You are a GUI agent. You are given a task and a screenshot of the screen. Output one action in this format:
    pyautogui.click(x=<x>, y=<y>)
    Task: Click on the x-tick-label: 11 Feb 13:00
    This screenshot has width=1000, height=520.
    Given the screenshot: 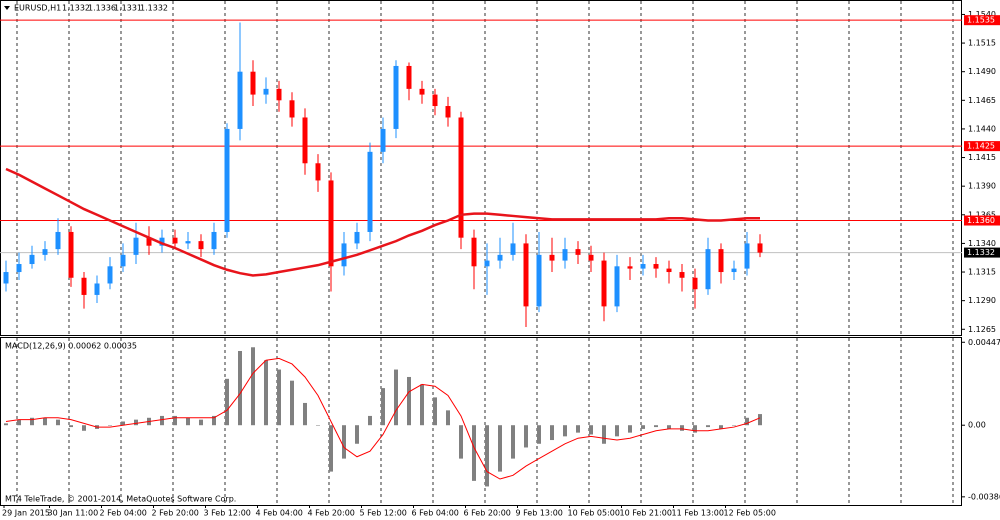 What is the action you would take?
    pyautogui.click(x=698, y=513)
    